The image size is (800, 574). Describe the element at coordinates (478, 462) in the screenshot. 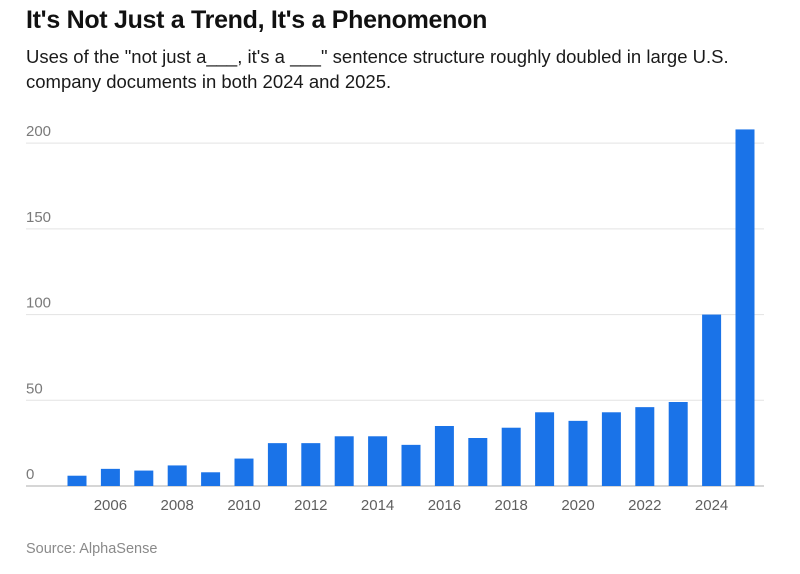

I see `bar-2017` at that location.